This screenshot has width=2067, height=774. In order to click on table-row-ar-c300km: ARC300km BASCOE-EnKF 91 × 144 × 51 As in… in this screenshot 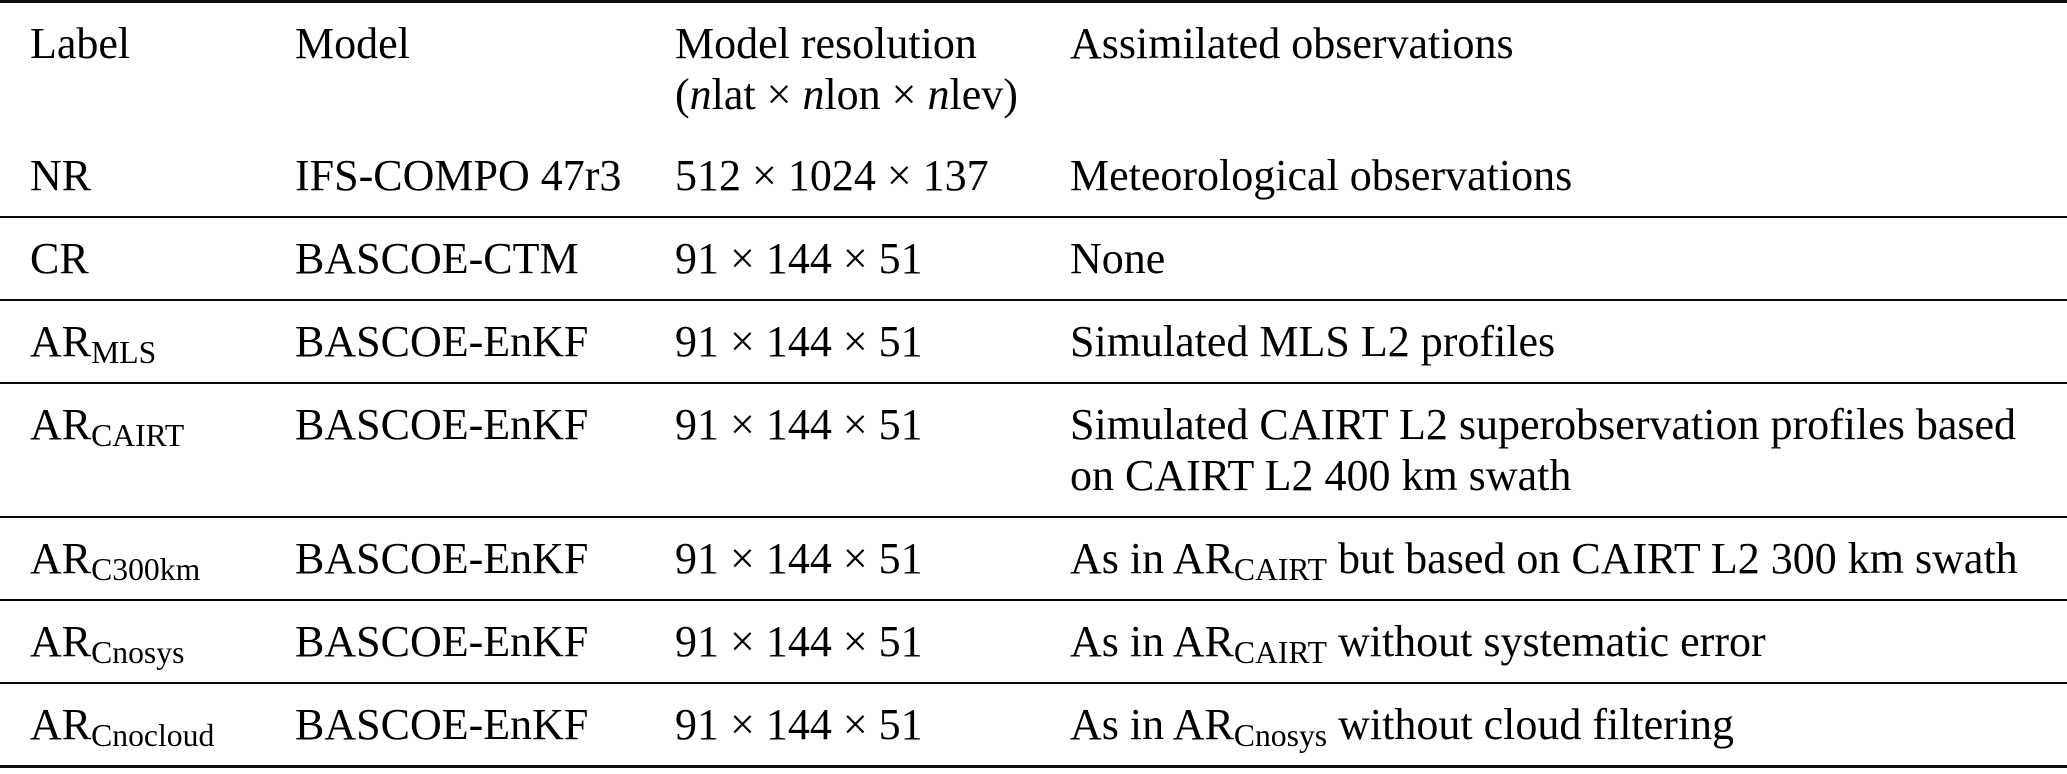, I will do `click(1033, 558)`.